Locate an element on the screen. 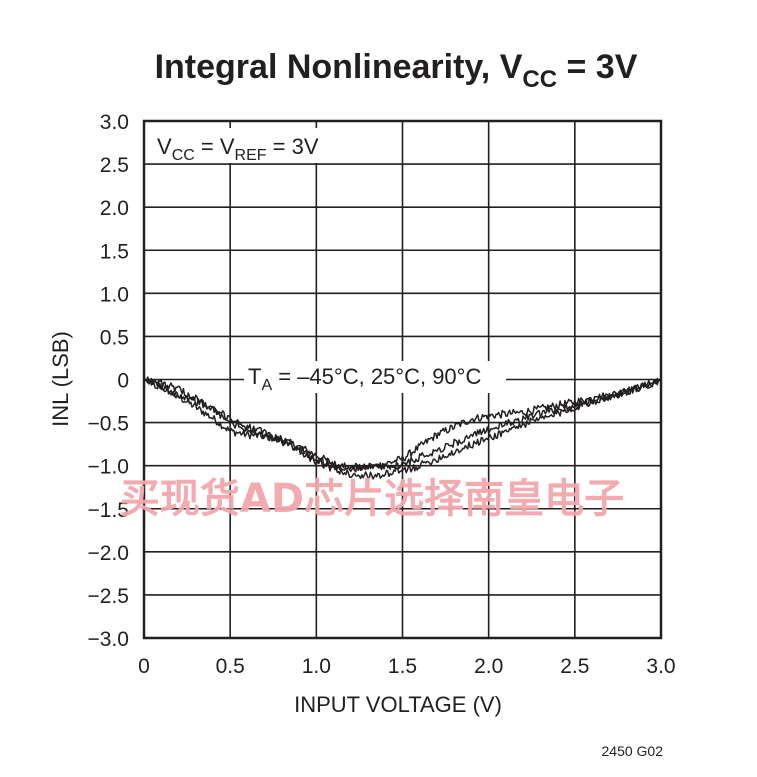  y-tick-label: −2.0 is located at coordinates (108, 553).